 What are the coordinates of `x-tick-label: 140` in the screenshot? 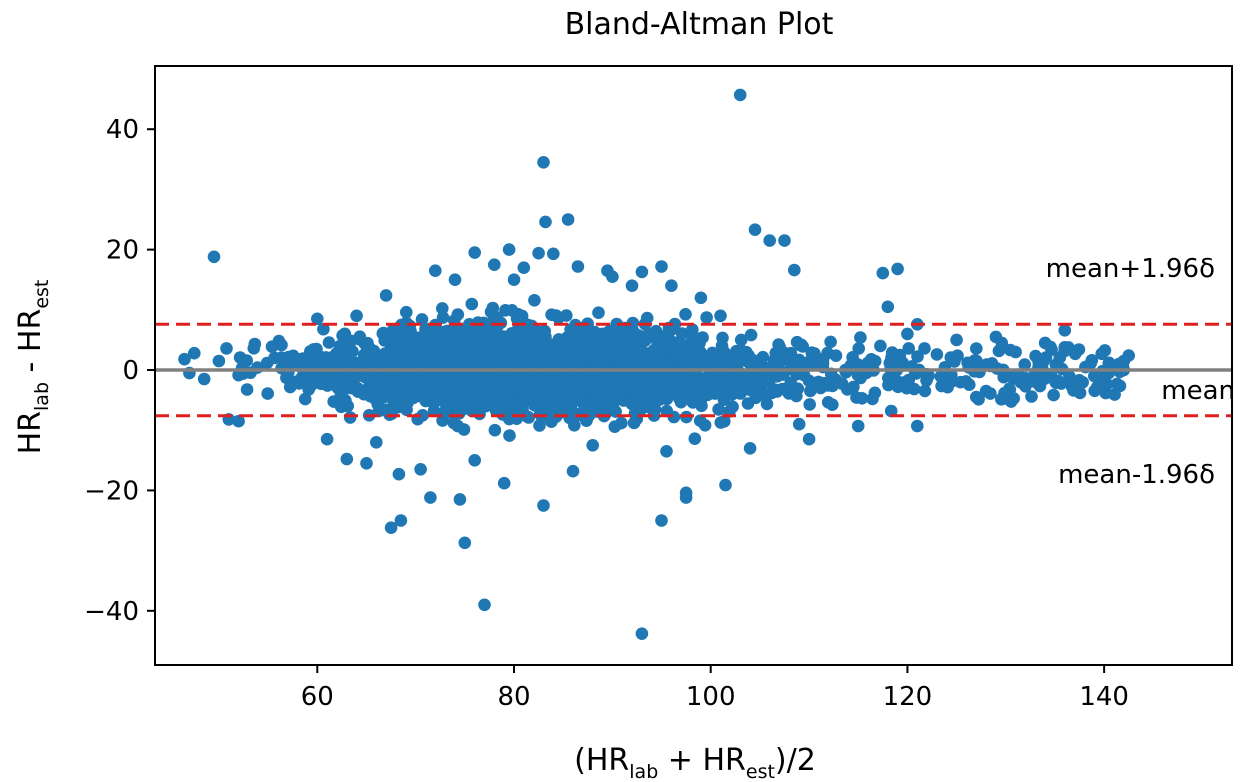 It's located at (1104, 697).